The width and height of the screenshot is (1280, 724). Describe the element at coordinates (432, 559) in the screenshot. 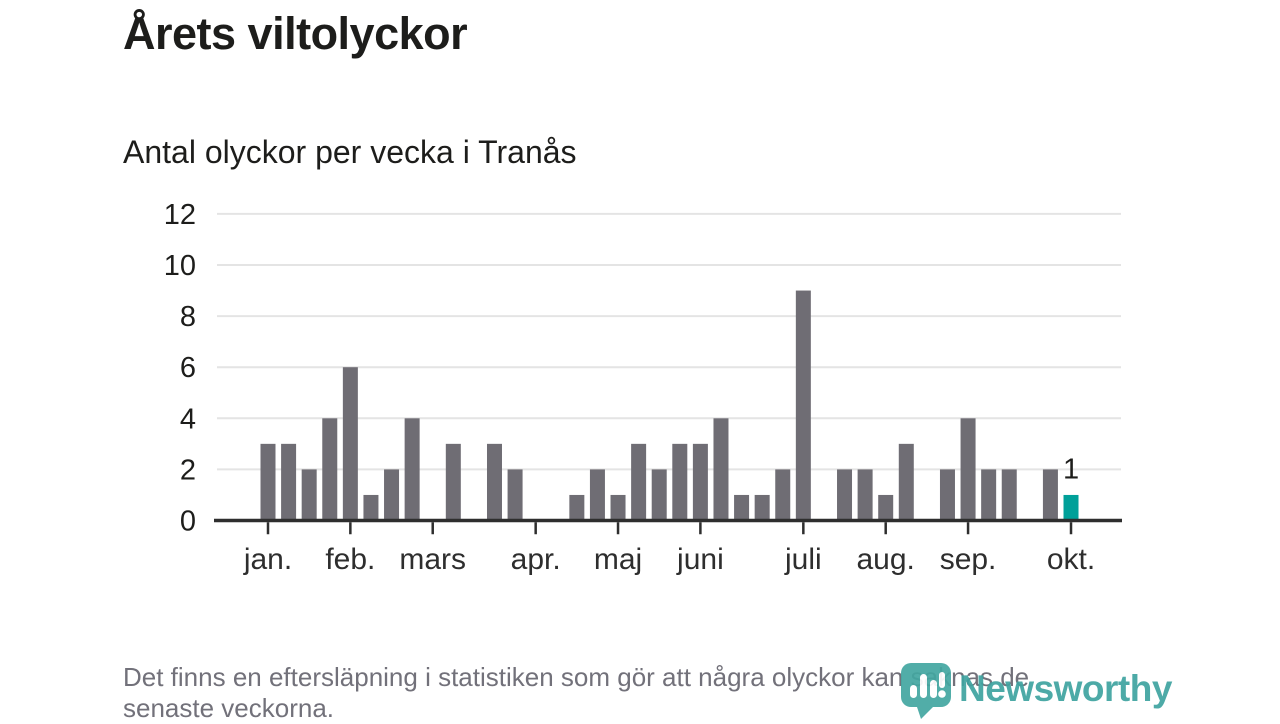

I see `x-axis-month-label: mars` at that location.